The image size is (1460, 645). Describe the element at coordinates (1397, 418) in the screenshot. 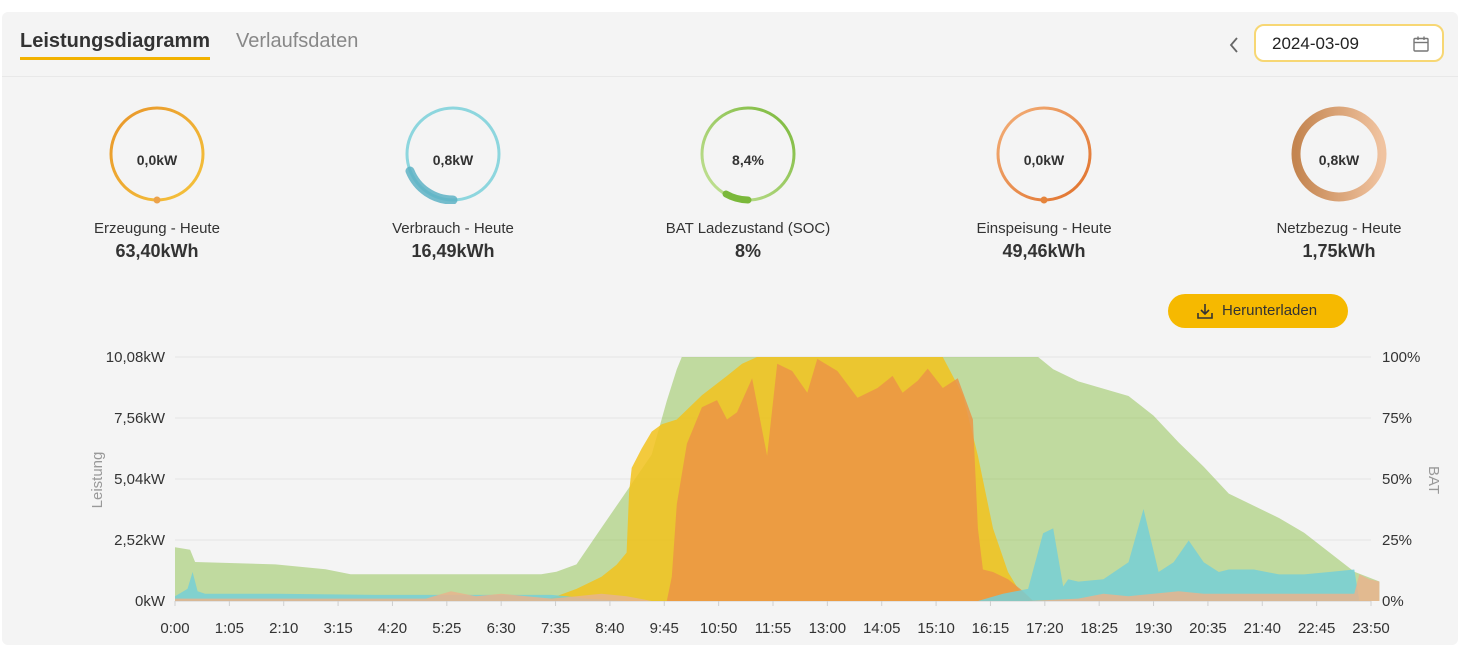

I see `y2-tick-label: 75%` at that location.